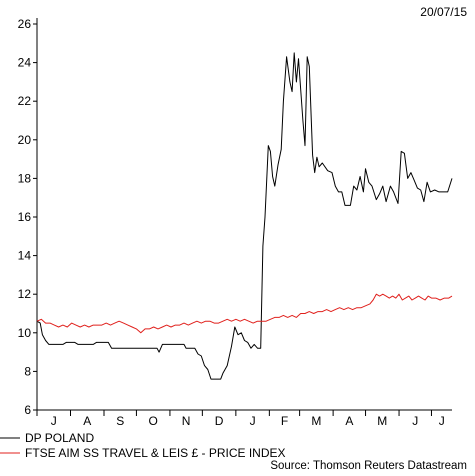 The width and height of the screenshot is (475, 476). I want to click on y-tick-label: 26, so click(25, 24).